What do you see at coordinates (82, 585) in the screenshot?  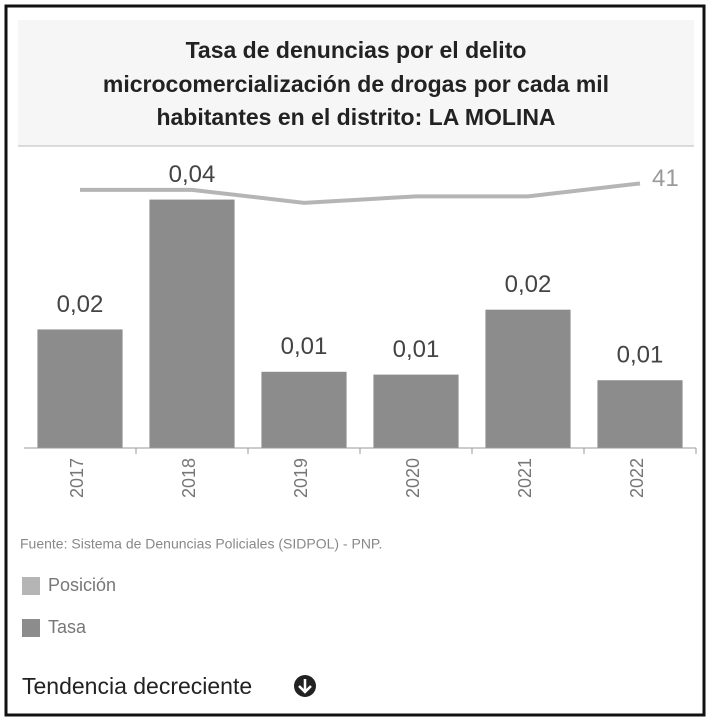 I see `legend-label: Posición` at bounding box center [82, 585].